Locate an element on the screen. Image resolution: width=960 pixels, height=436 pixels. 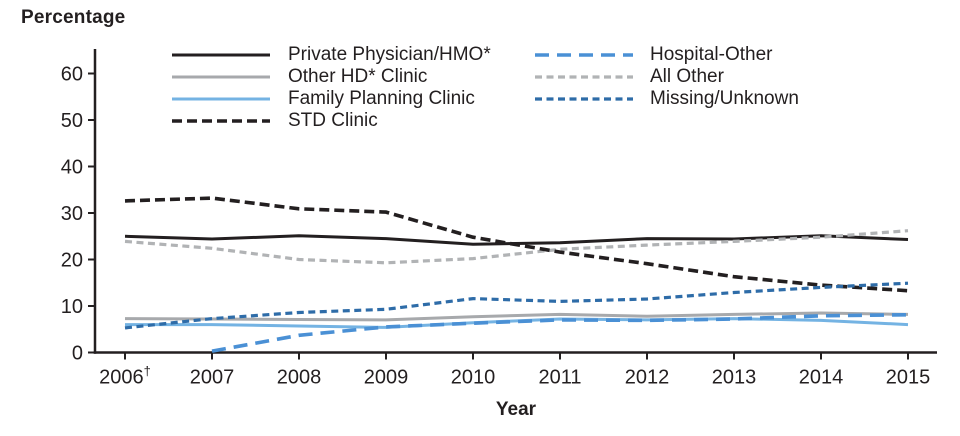
legend-swatch-missing-unknown is located at coordinates (584, 99).